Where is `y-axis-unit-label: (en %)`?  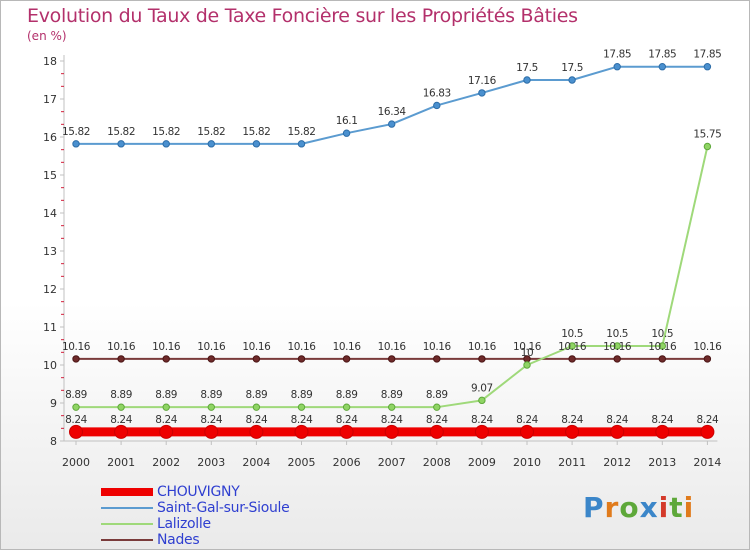
y-axis-unit-label: (en %) is located at coordinates (47, 36).